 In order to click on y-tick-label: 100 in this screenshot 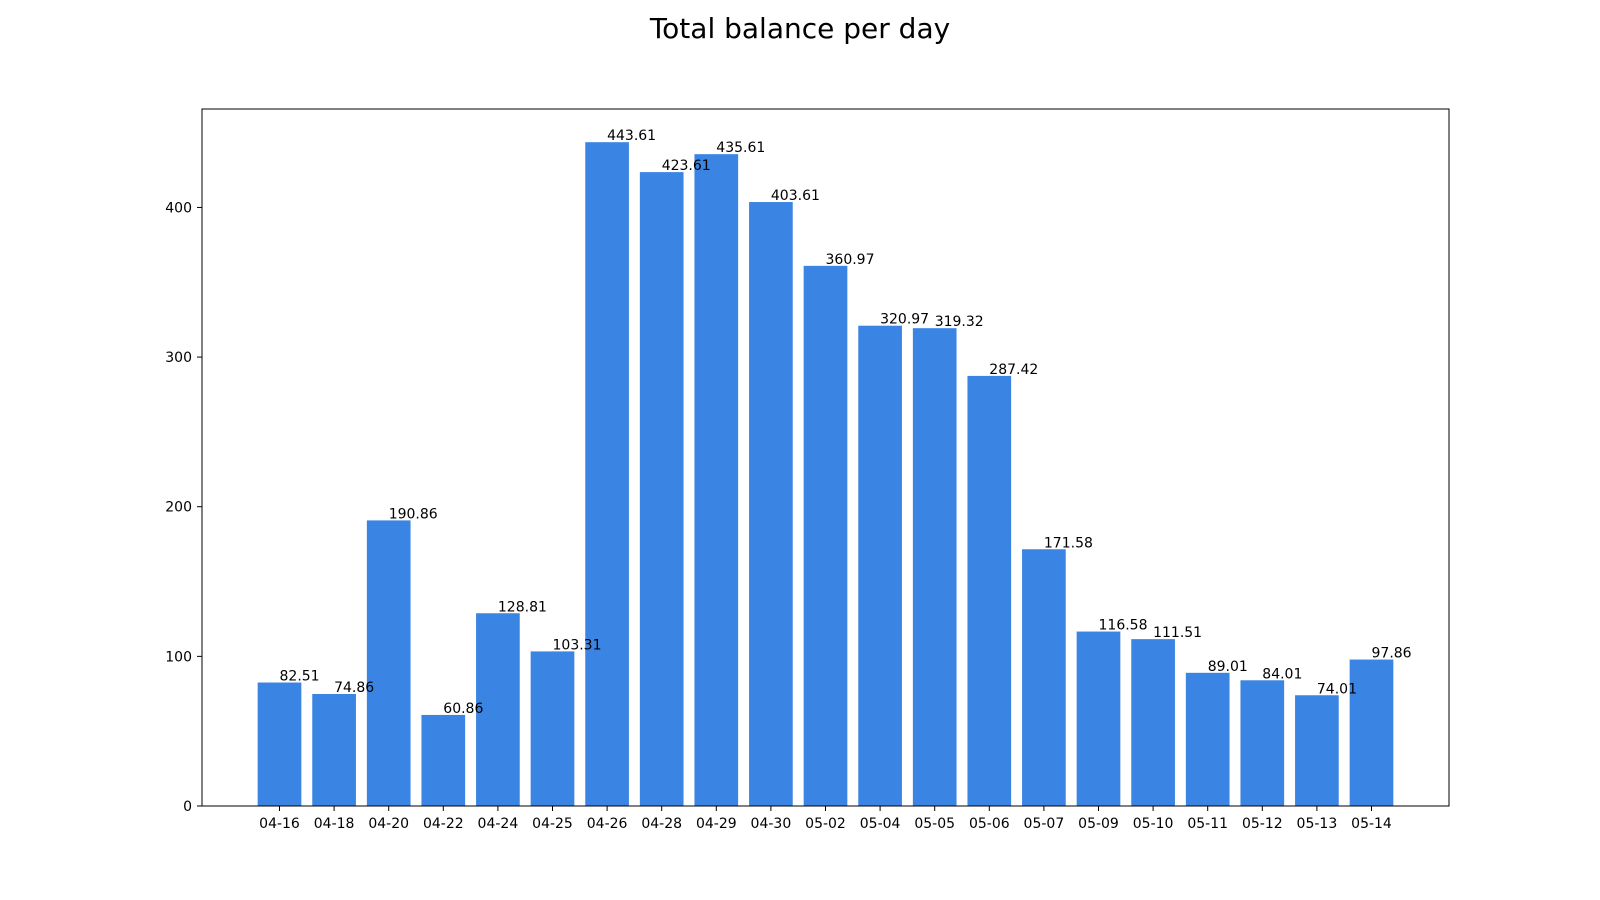, I will do `click(178, 657)`.